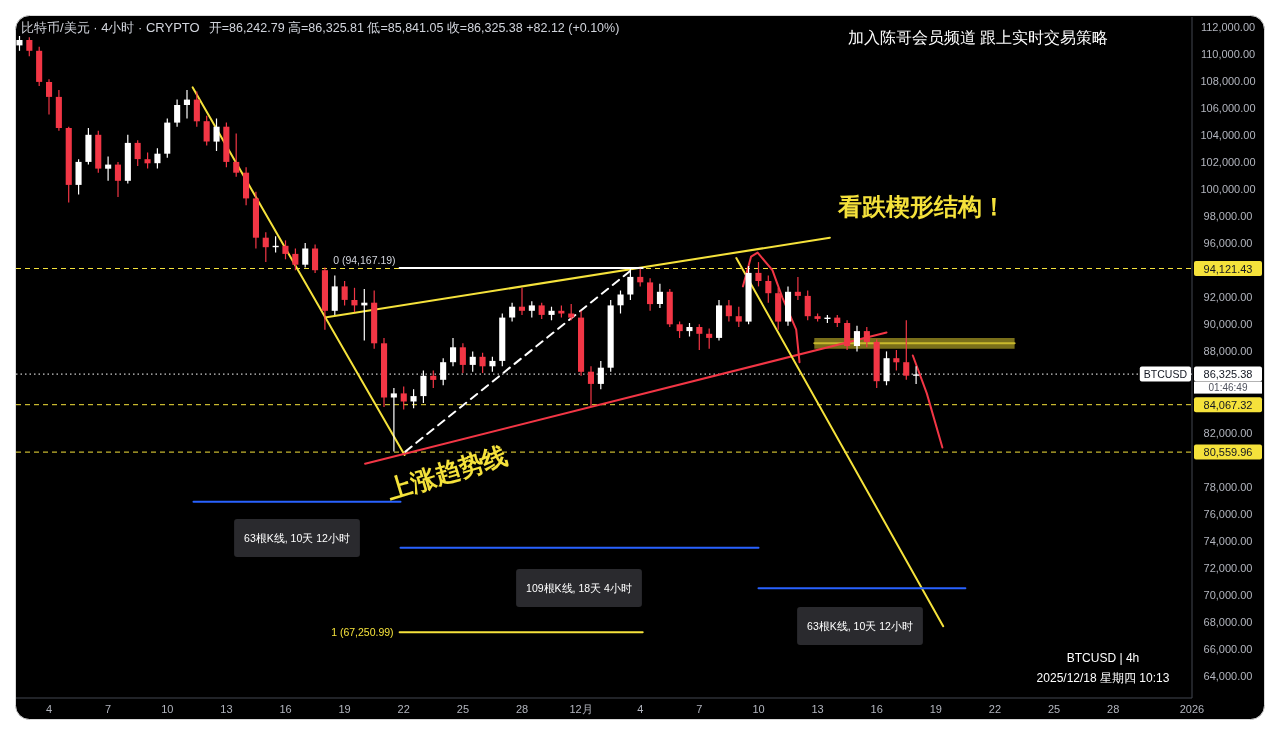  Describe the element at coordinates (1228, 374) in the screenshot. I see `ref-line-label: 86,325.38` at that location.